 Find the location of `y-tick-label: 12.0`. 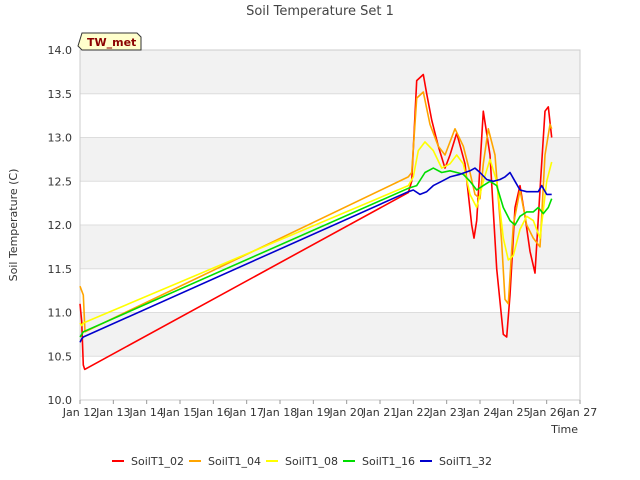

y-tick-label: 12.0 is located at coordinates (60, 225).